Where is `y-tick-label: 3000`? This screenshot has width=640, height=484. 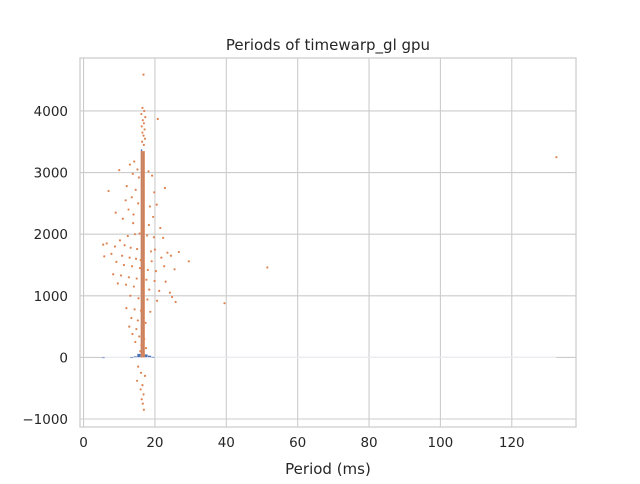 y-tick-label: 3000 is located at coordinates (51, 174).